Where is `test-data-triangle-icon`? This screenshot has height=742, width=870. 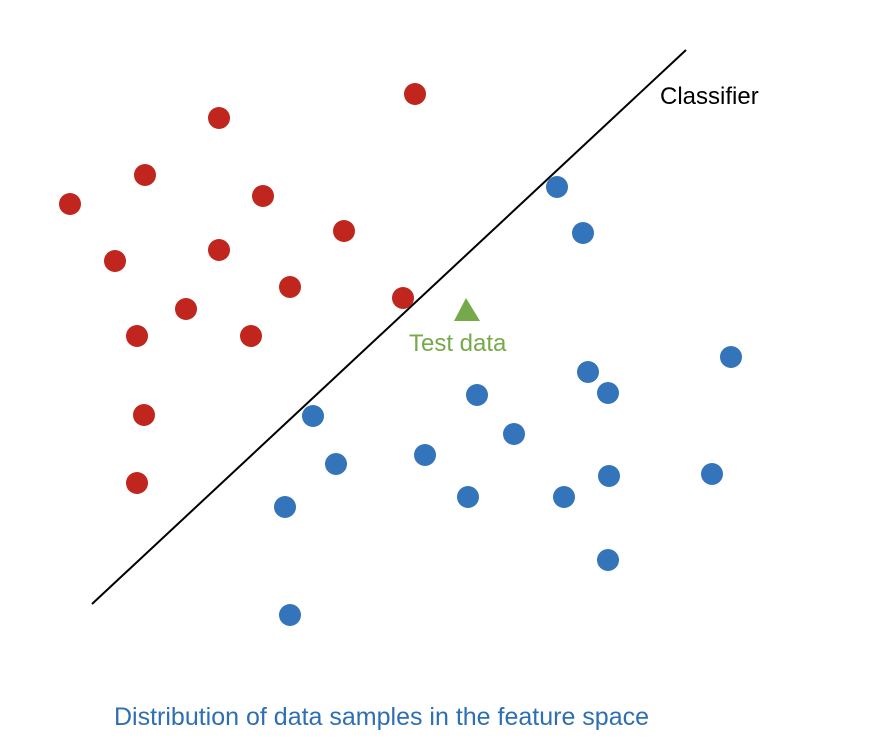 test-data-triangle-icon is located at coordinates (467, 309).